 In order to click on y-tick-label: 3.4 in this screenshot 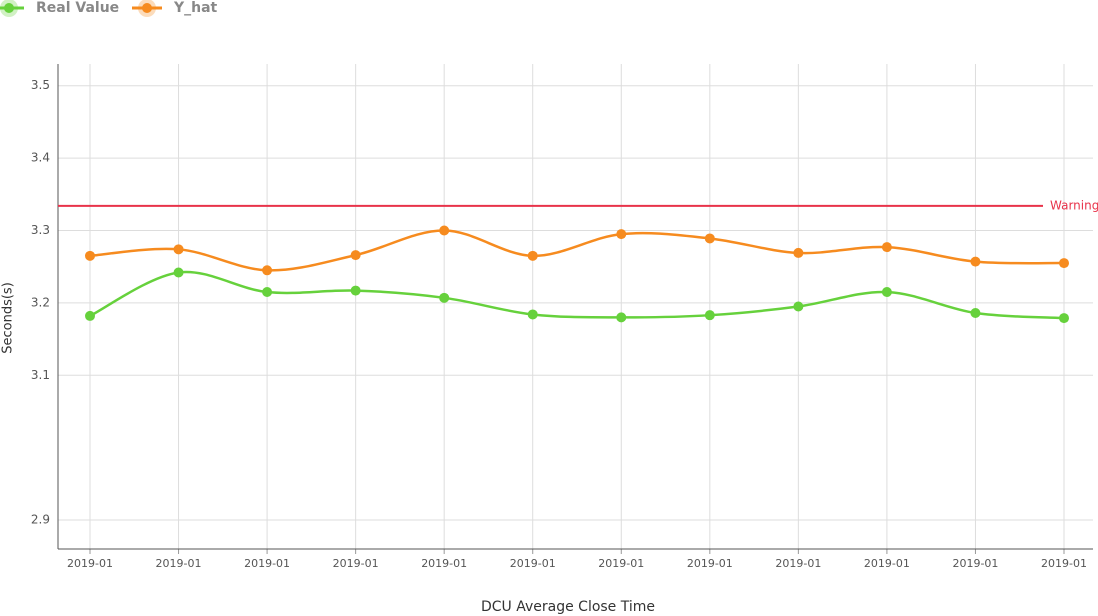, I will do `click(40, 158)`.